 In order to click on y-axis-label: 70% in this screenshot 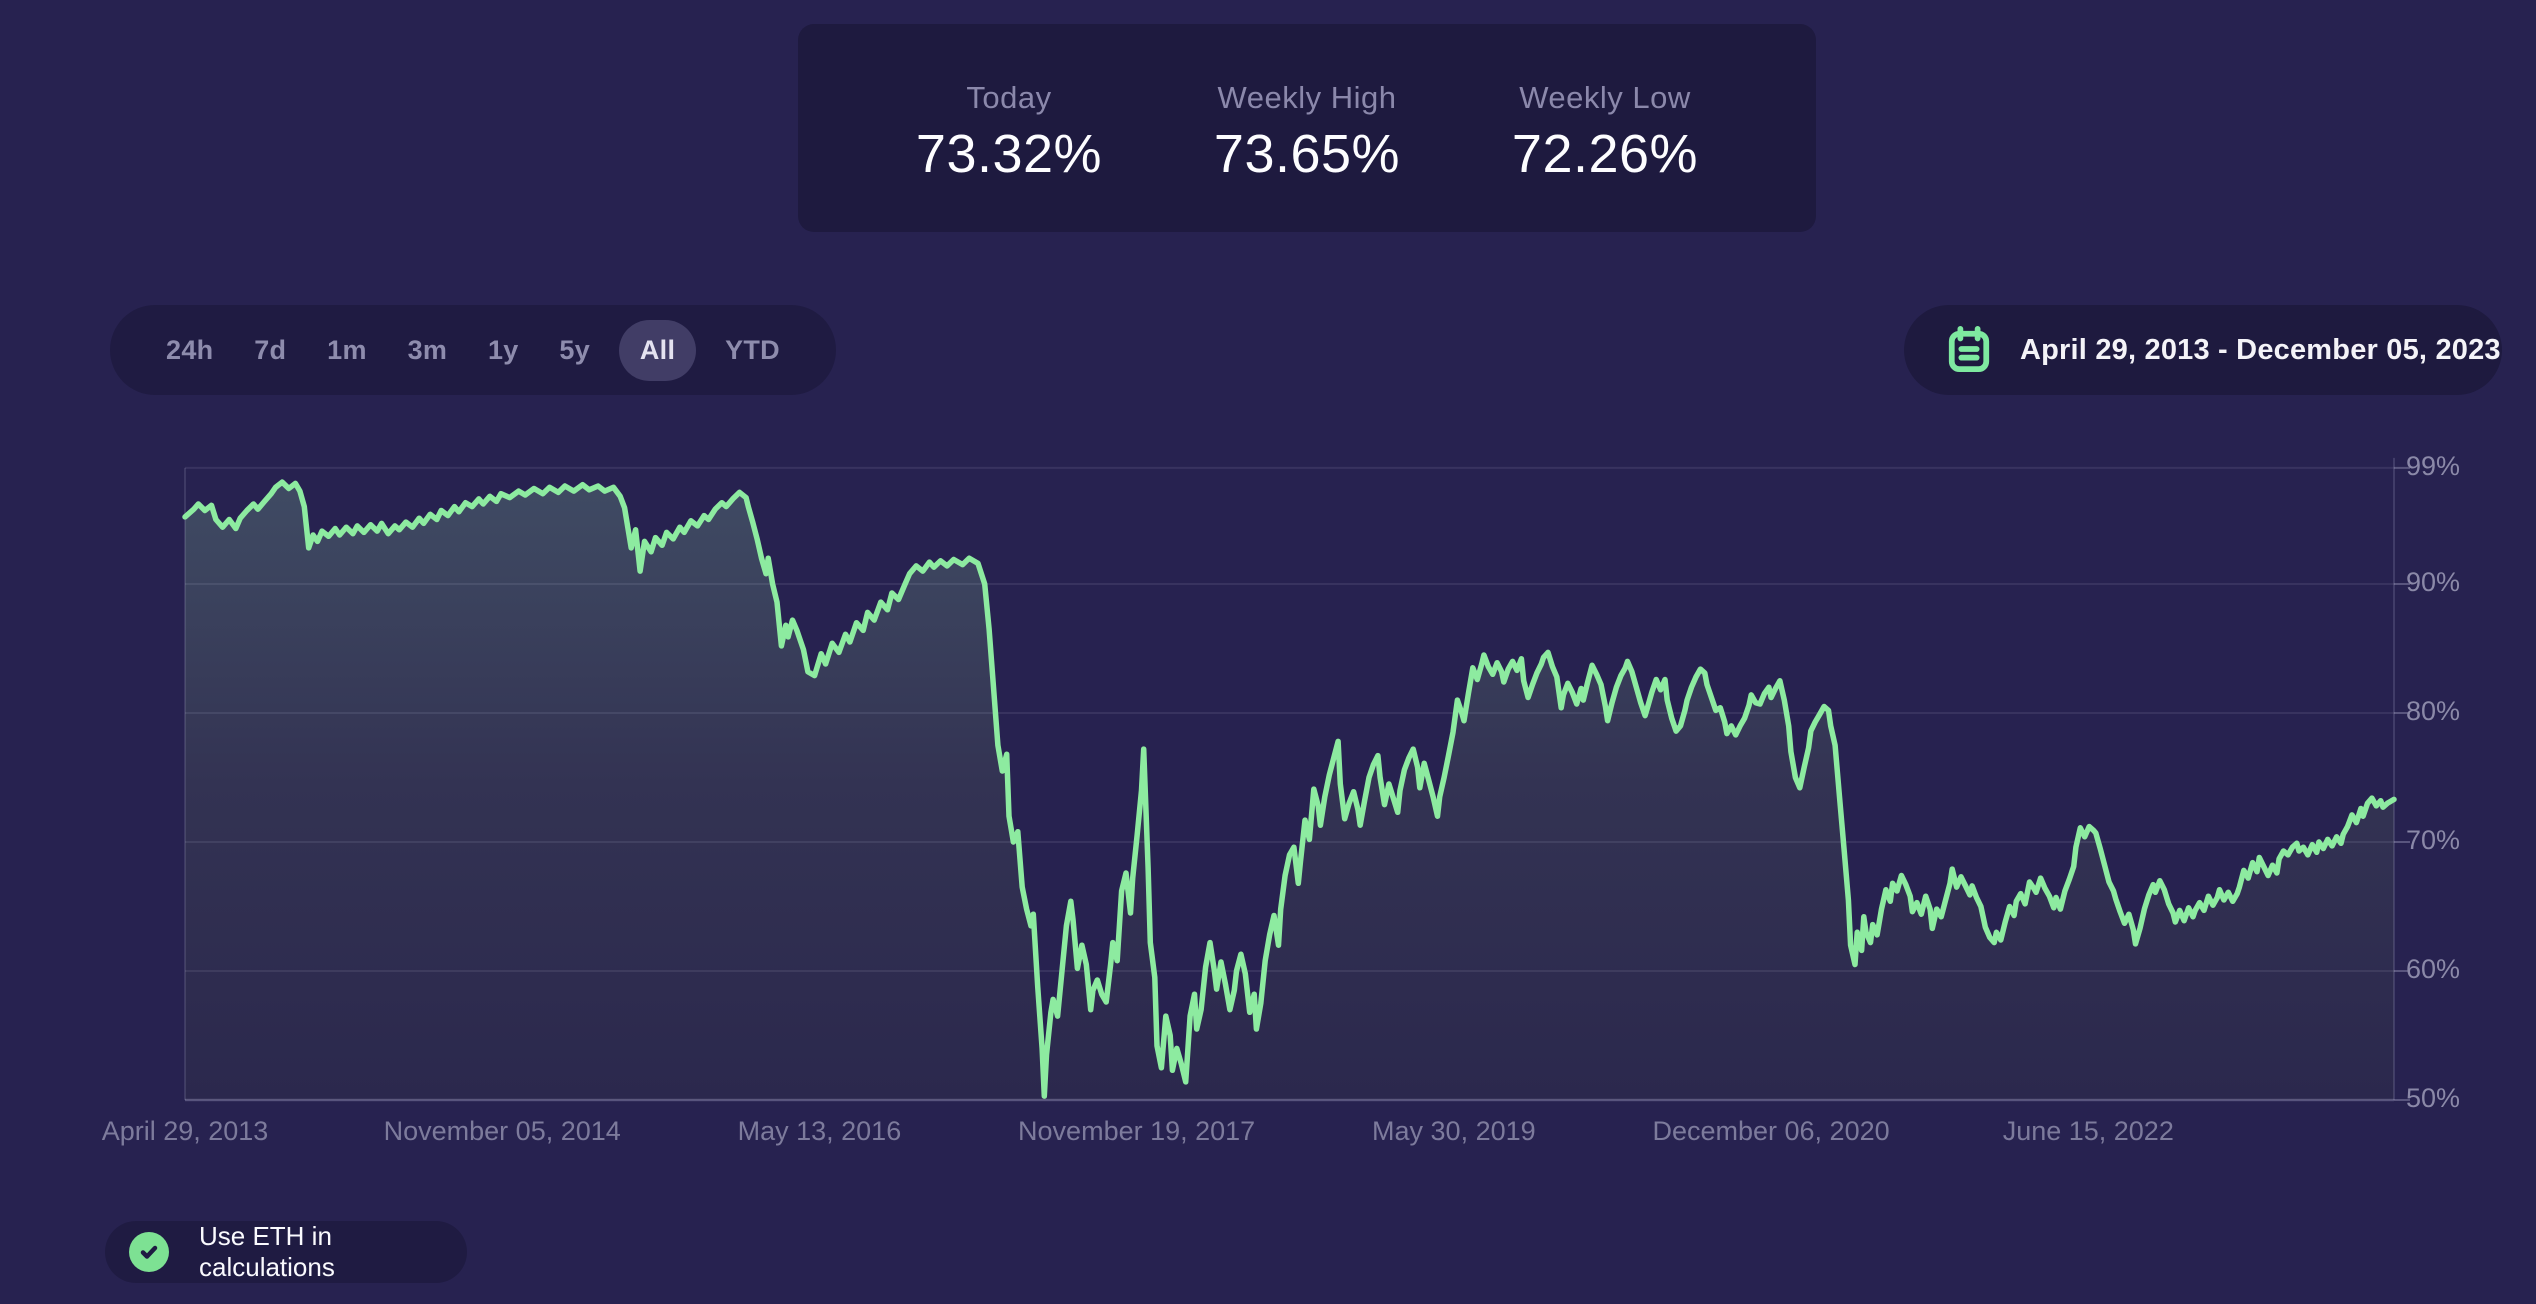, I will do `click(2433, 840)`.